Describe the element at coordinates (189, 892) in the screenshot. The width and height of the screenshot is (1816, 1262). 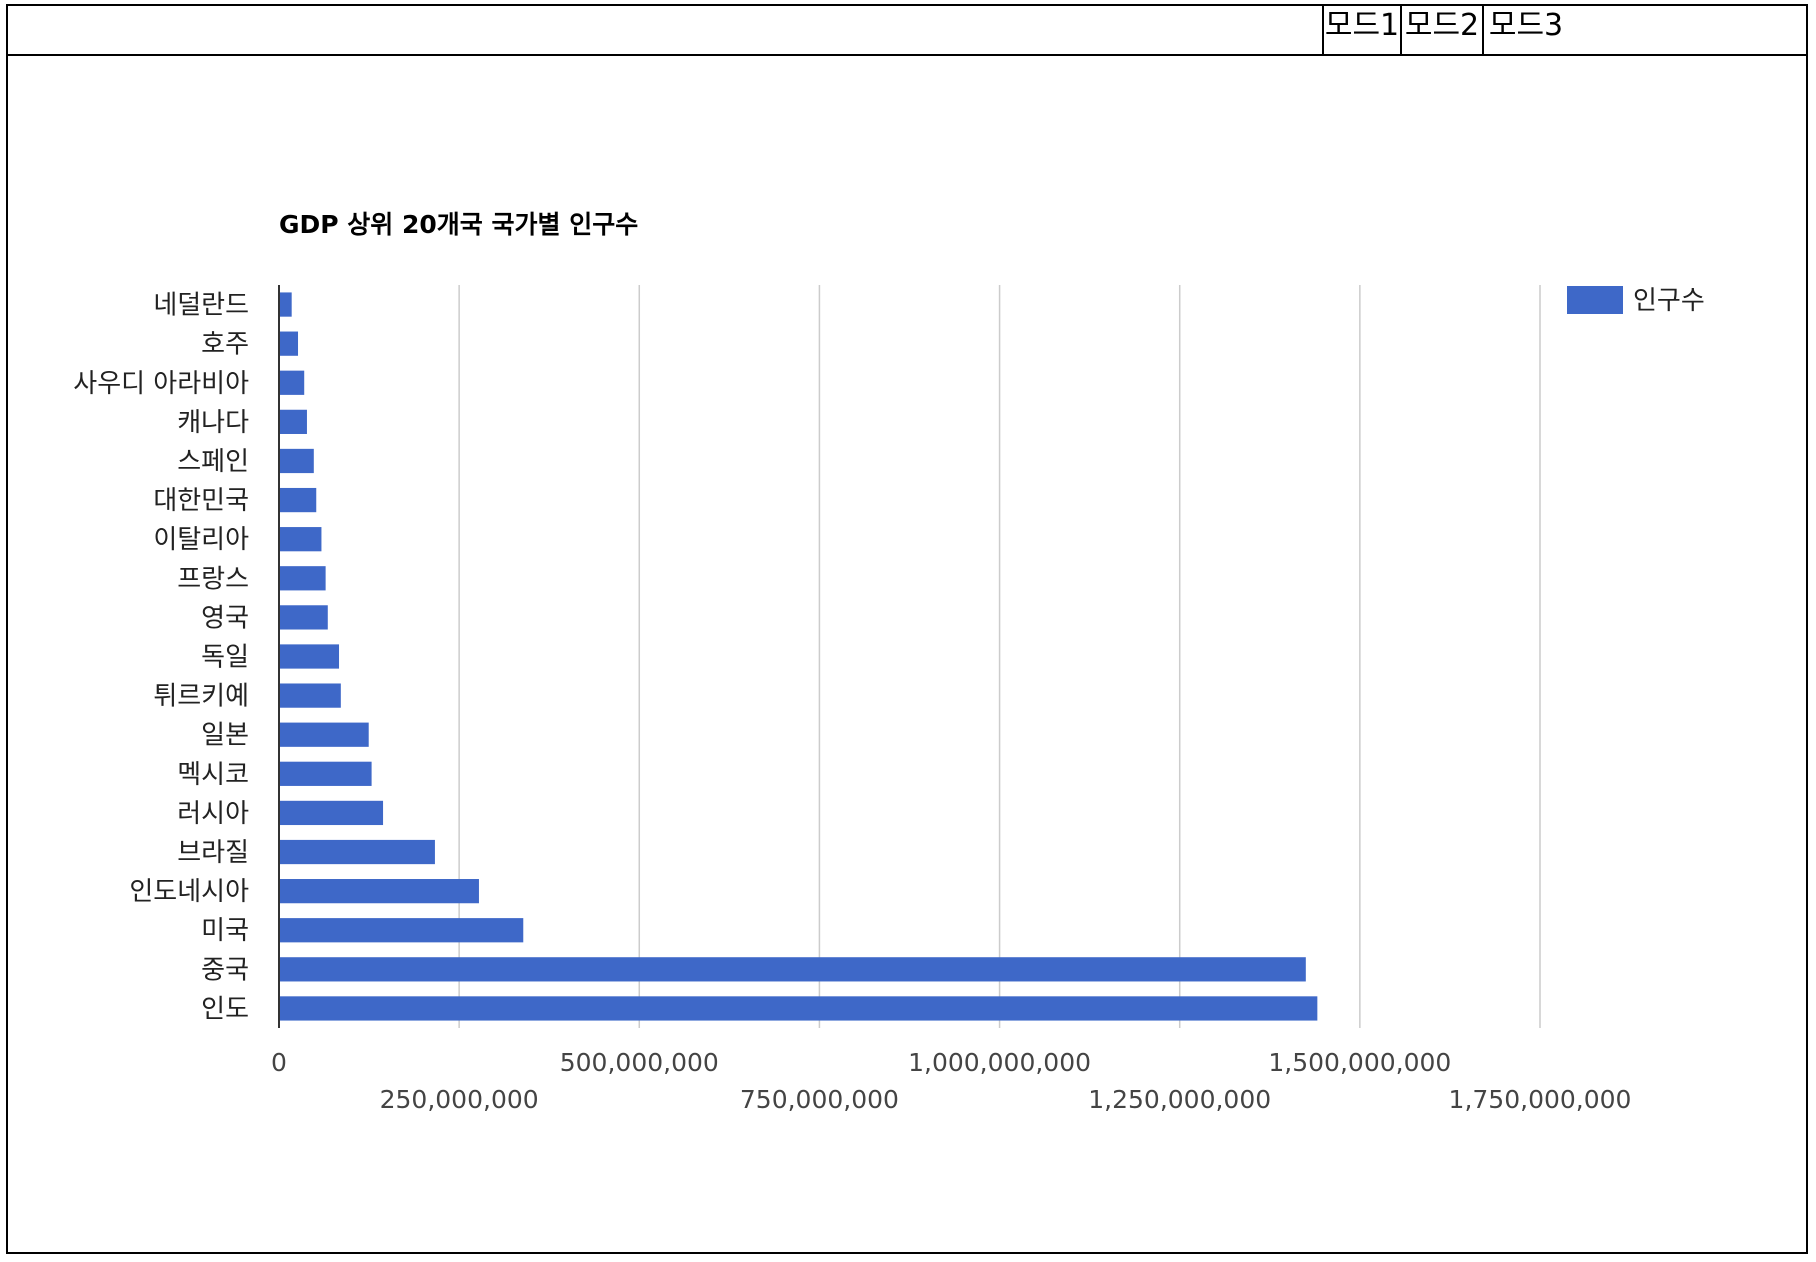
I see `category-label: 인도네시아` at that location.